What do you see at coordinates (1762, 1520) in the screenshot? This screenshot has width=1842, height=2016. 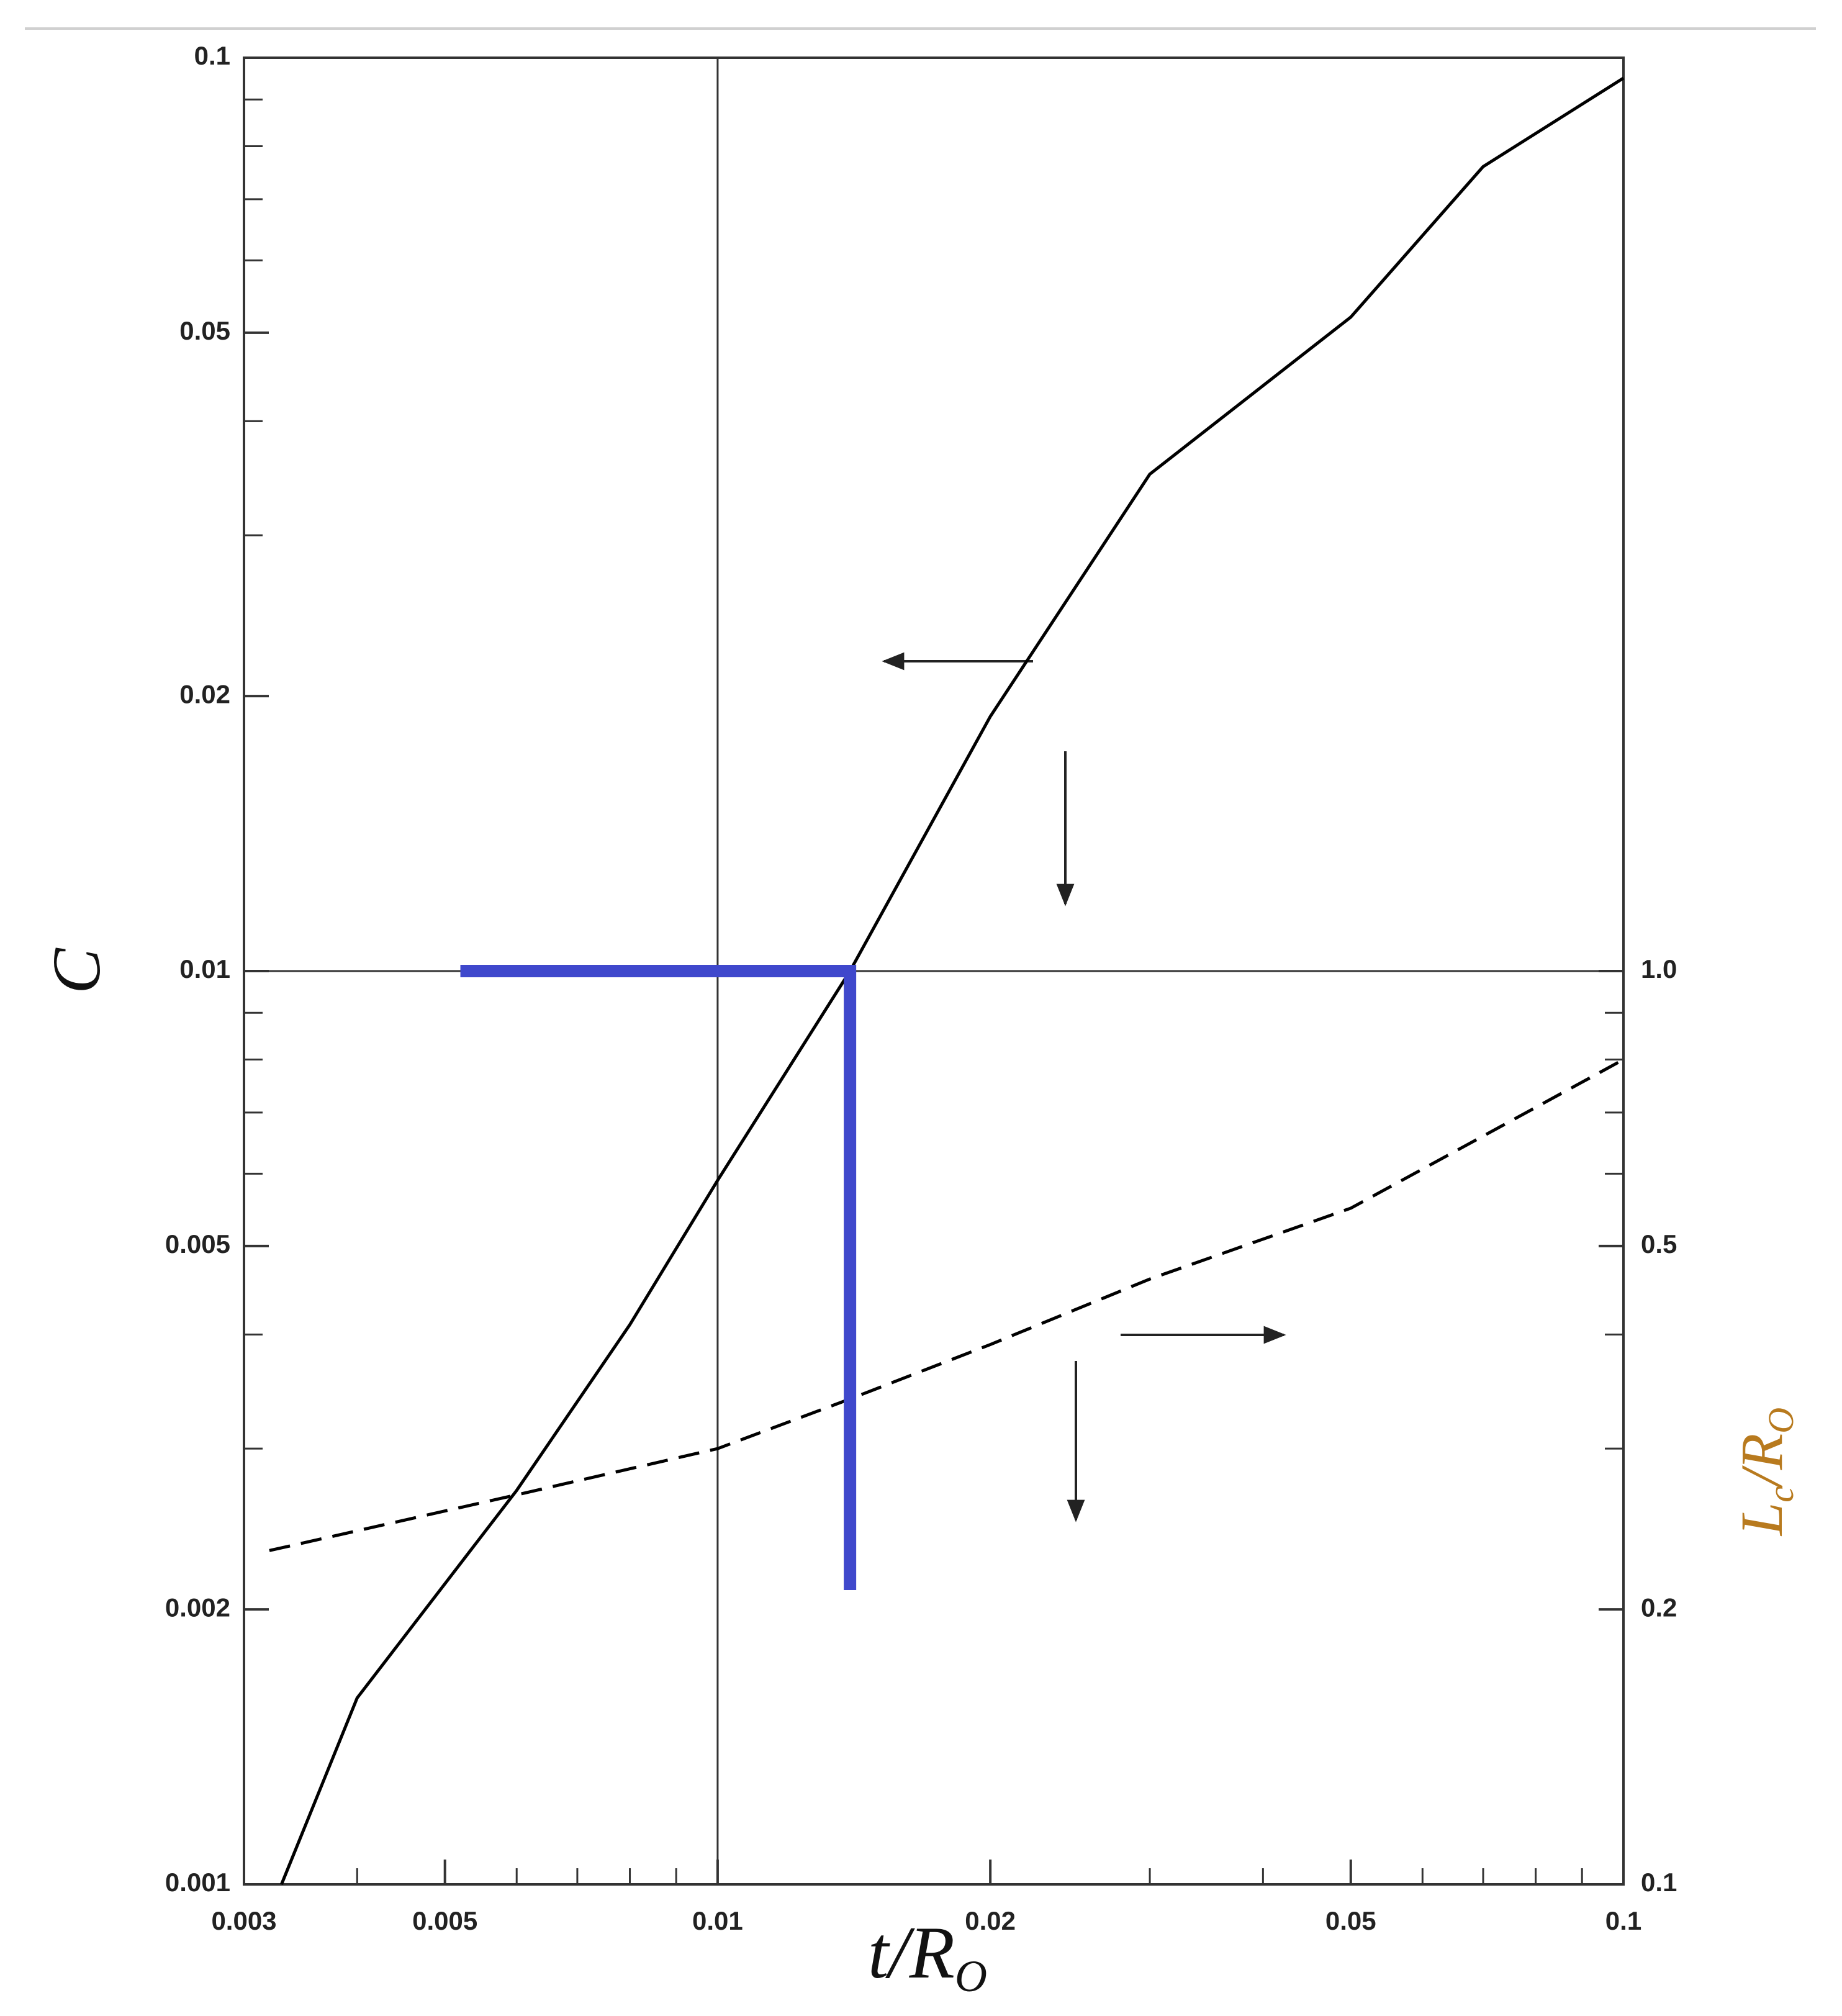 I see `y2-axis-label-part: L` at bounding box center [1762, 1520].